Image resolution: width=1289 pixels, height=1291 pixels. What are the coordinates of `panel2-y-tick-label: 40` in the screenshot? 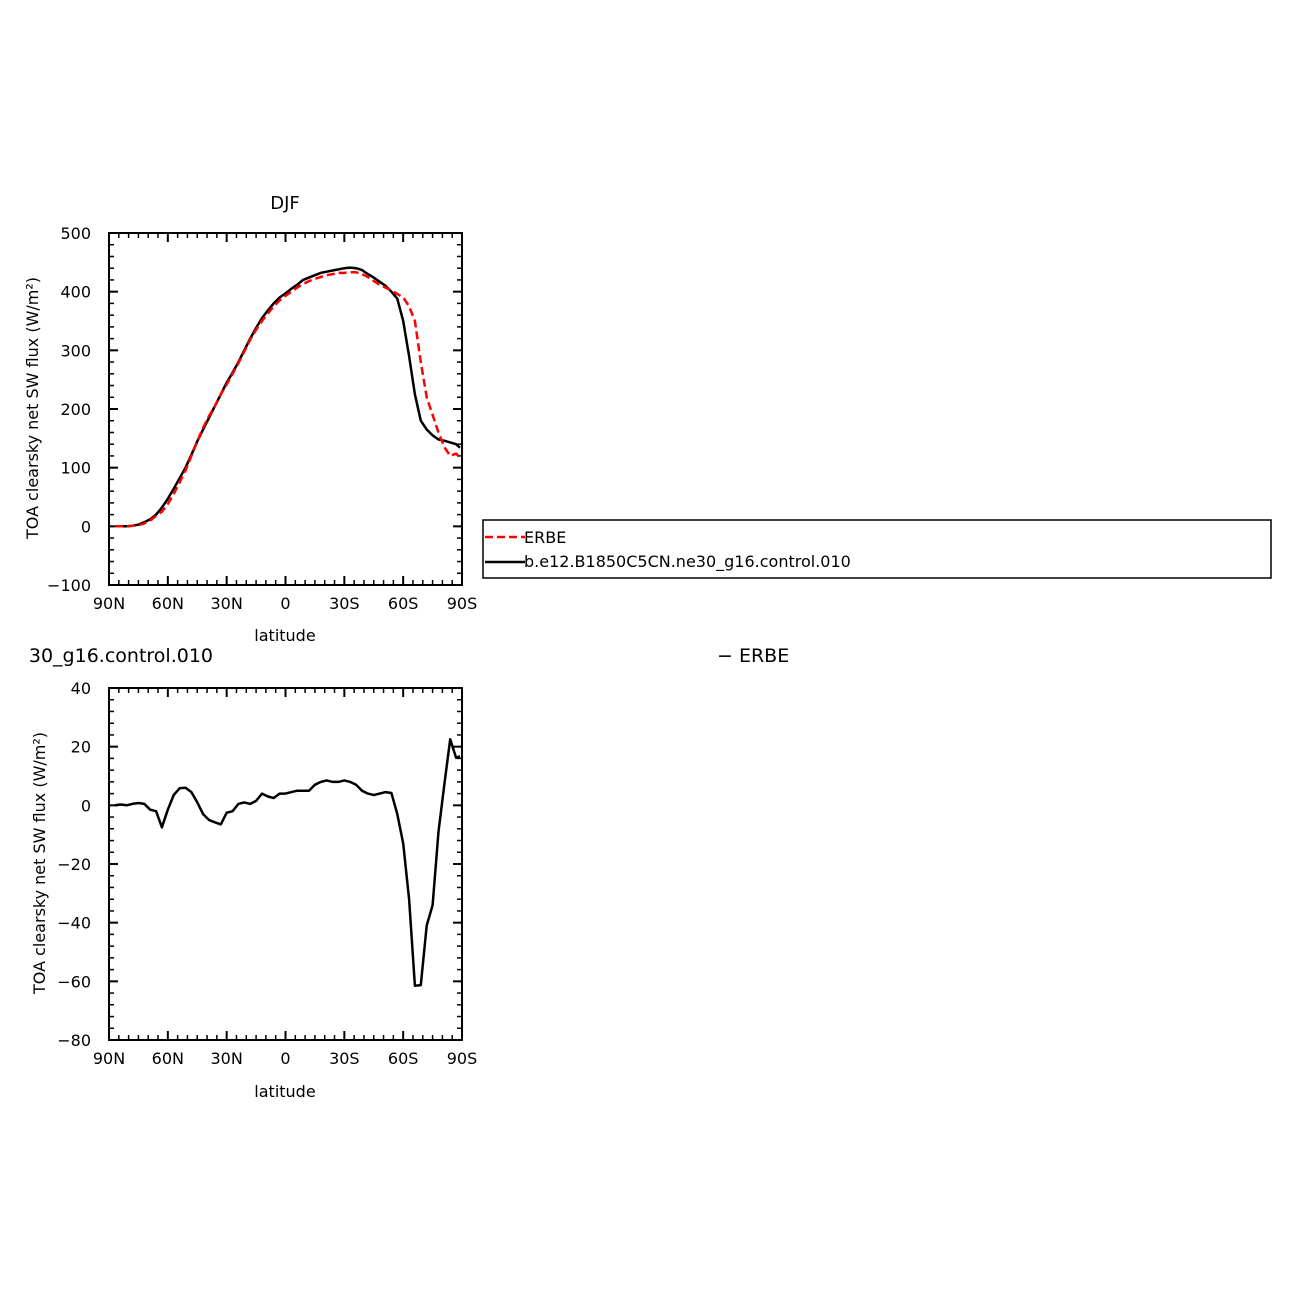 It's located at (81, 688).